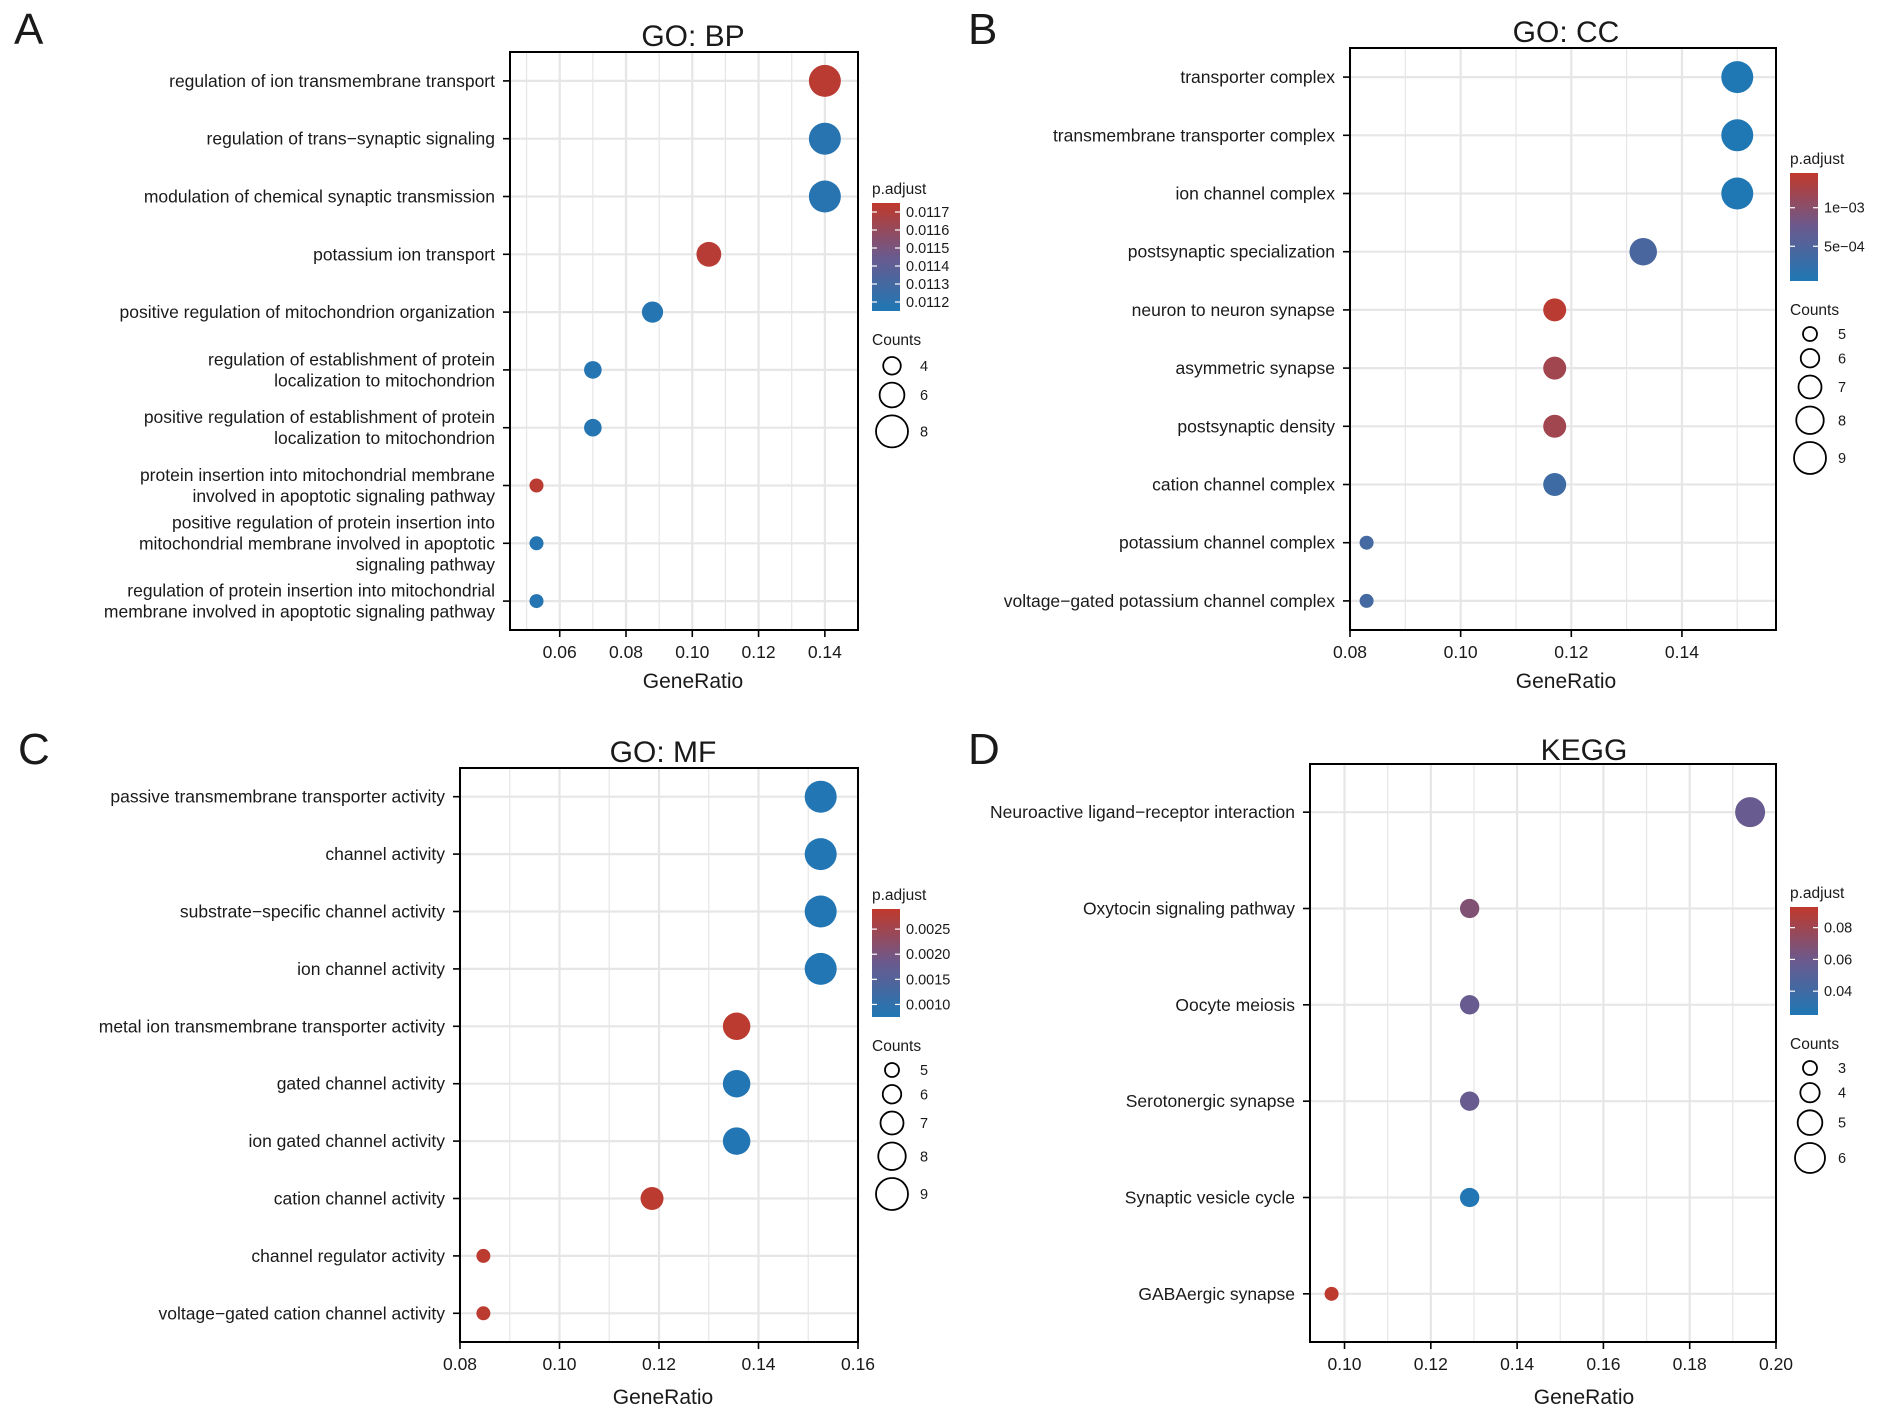  I want to click on y-tick-label: Oxytocin signaling pathway, so click(1189, 909).